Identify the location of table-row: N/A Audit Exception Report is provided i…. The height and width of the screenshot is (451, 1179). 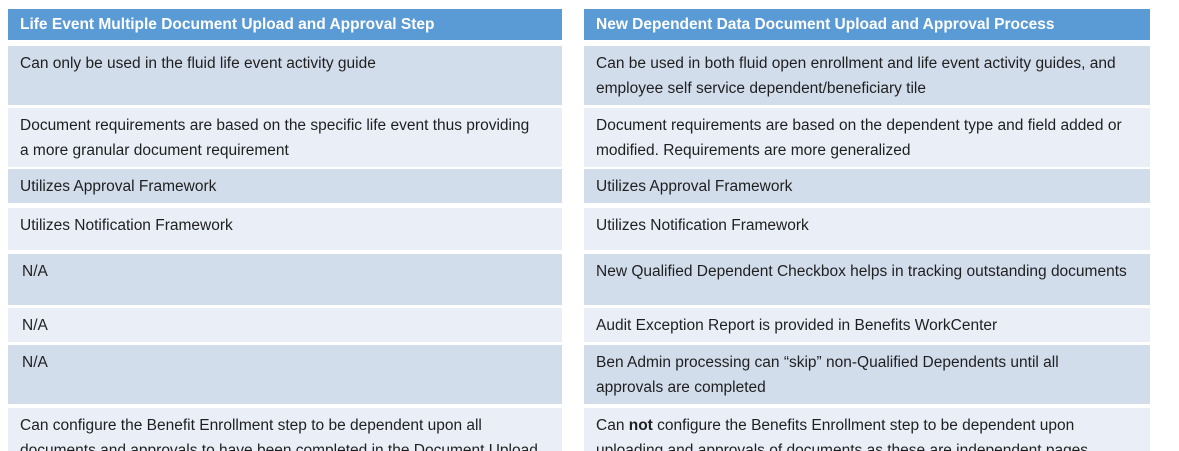
(579, 325).